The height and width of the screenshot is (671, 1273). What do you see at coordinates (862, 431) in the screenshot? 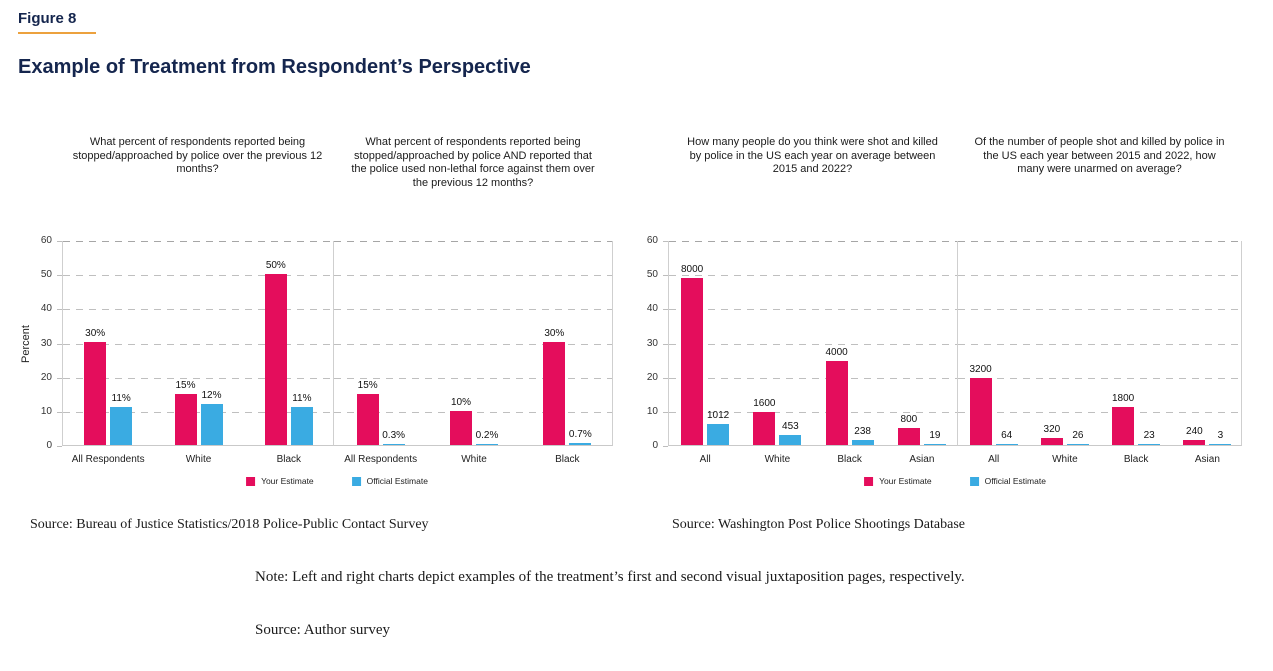
I see `bar-value-label: 238` at bounding box center [862, 431].